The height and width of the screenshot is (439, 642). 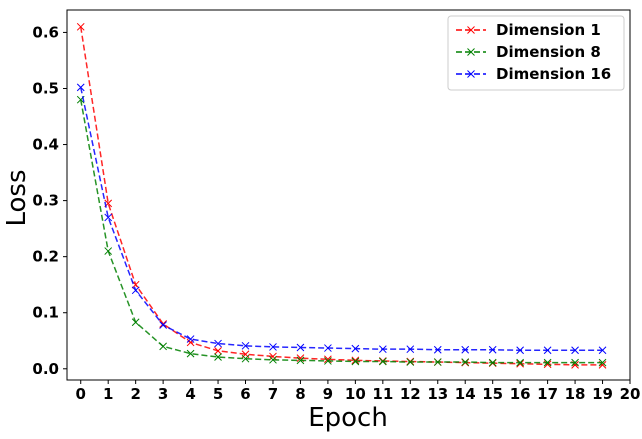 I want to click on x-ticks: 0 1 2 3 4 5 6 7 8 9 10 11 12 13 14 15 16 17 18 19 20, so click(x=358, y=391).